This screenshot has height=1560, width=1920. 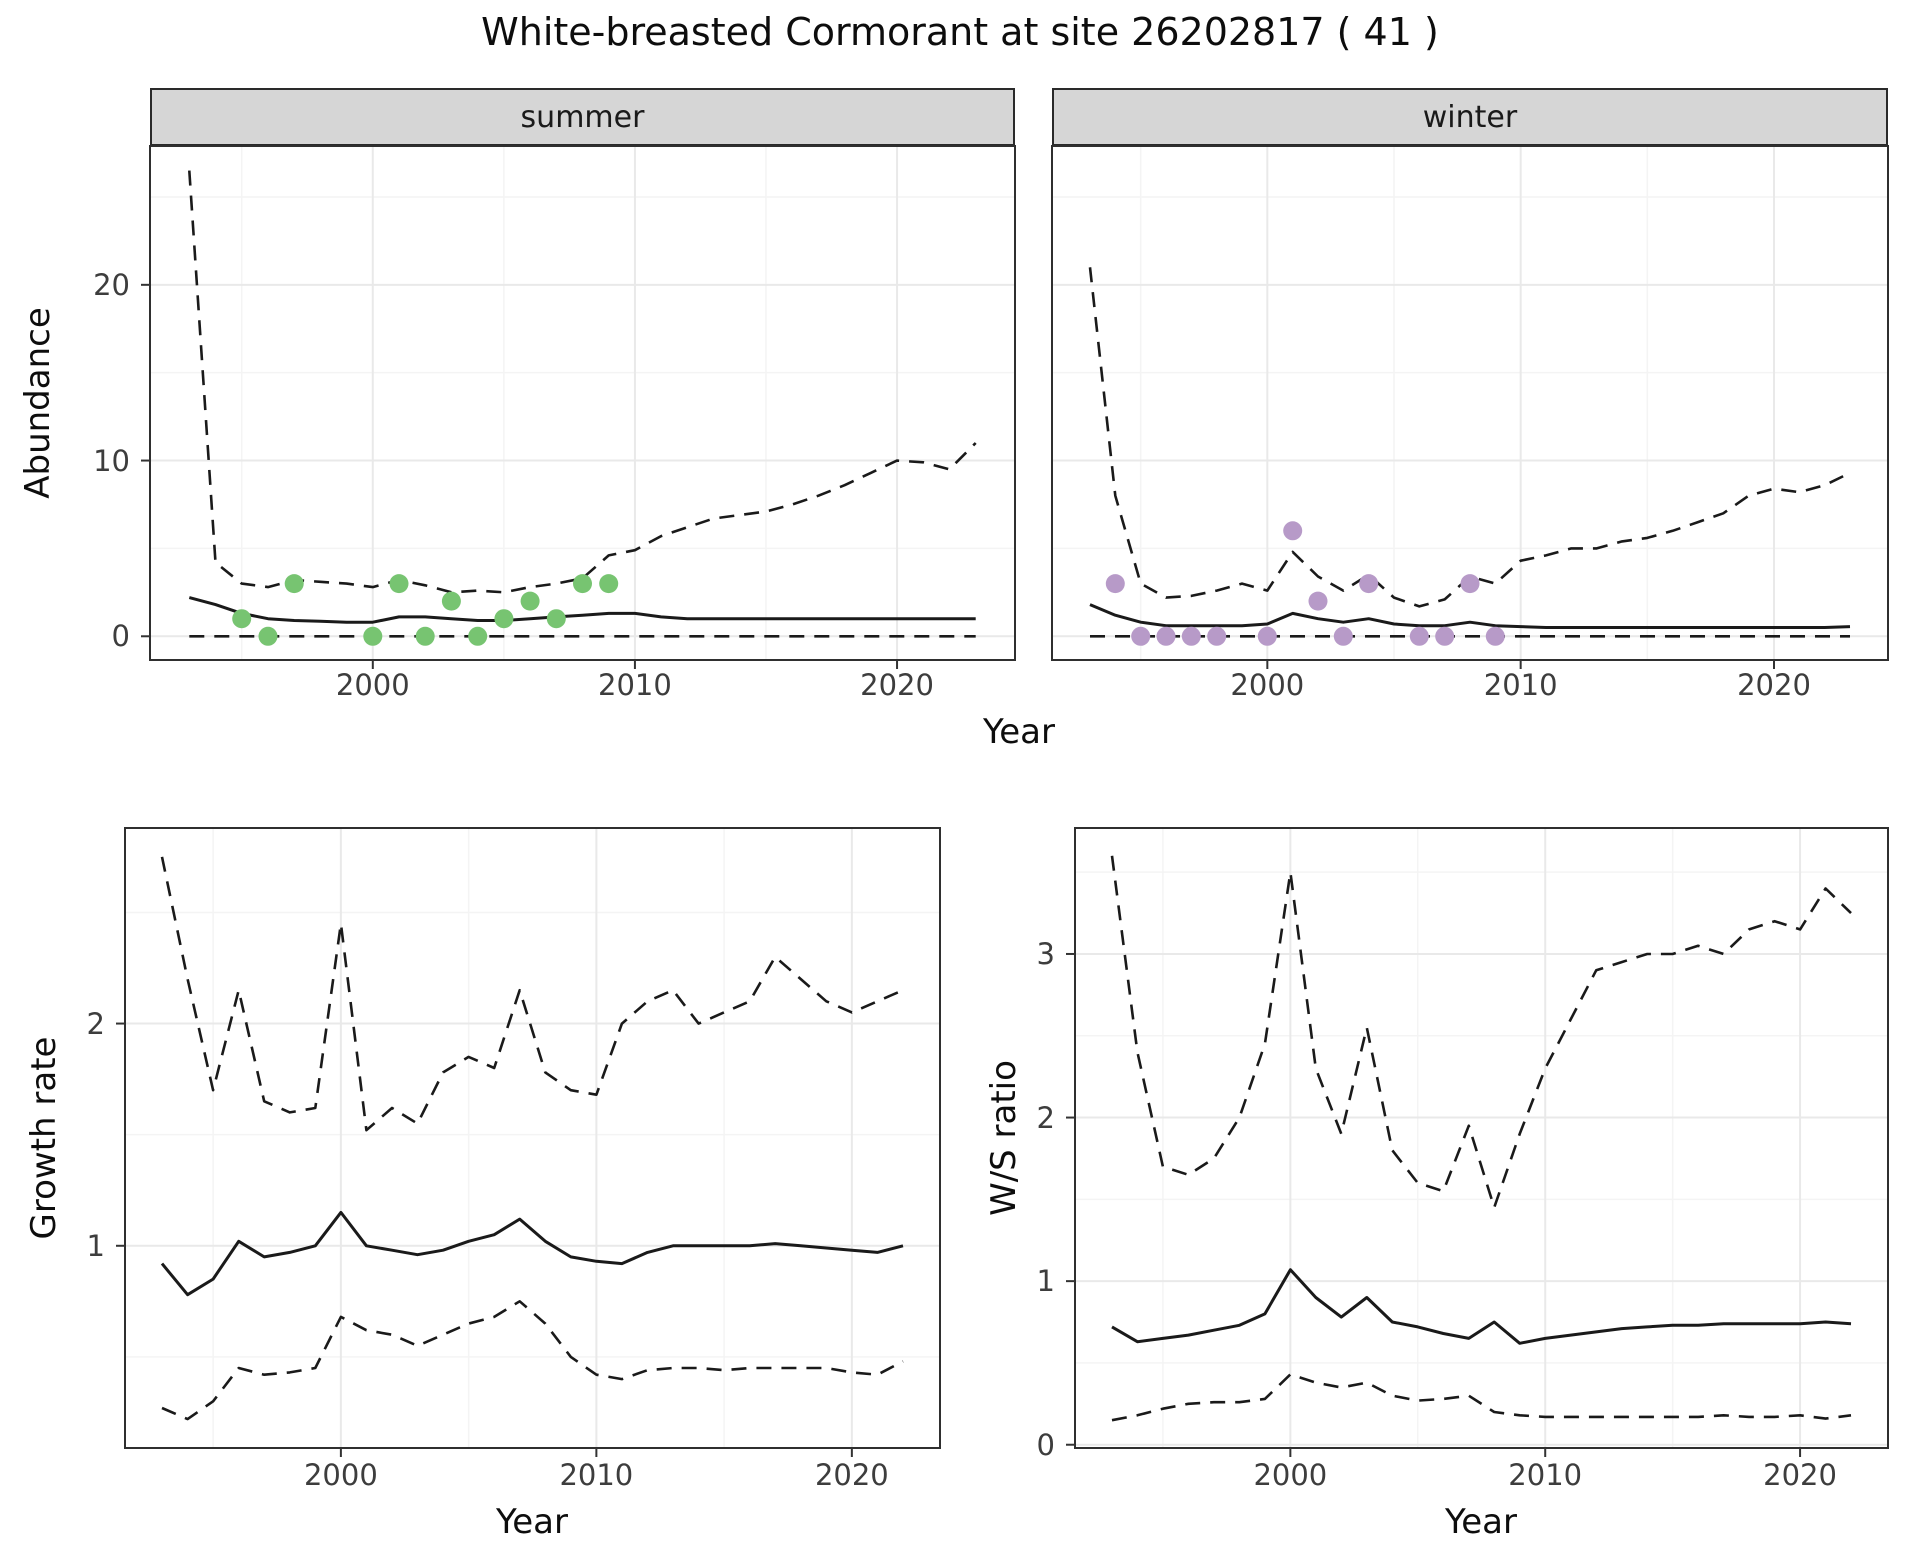 What do you see at coordinates (1045, 953) in the screenshot?
I see `ws-ratio-y-tick-3: 3` at bounding box center [1045, 953].